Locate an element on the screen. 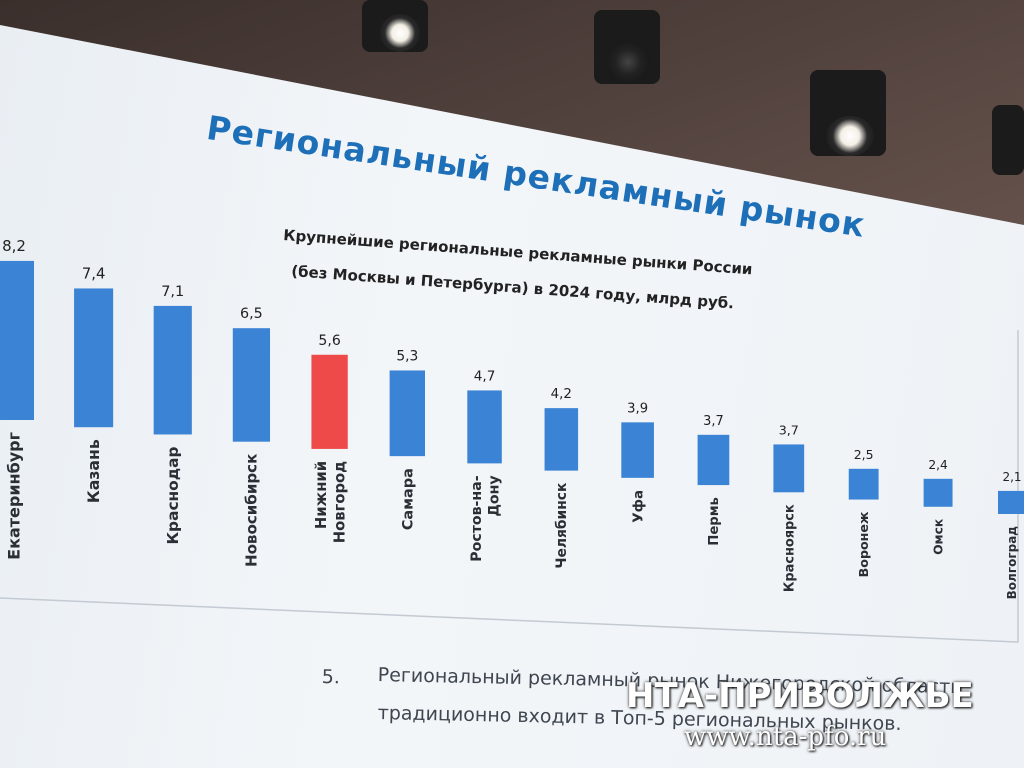  value-label: 5,3 is located at coordinates (407, 356).